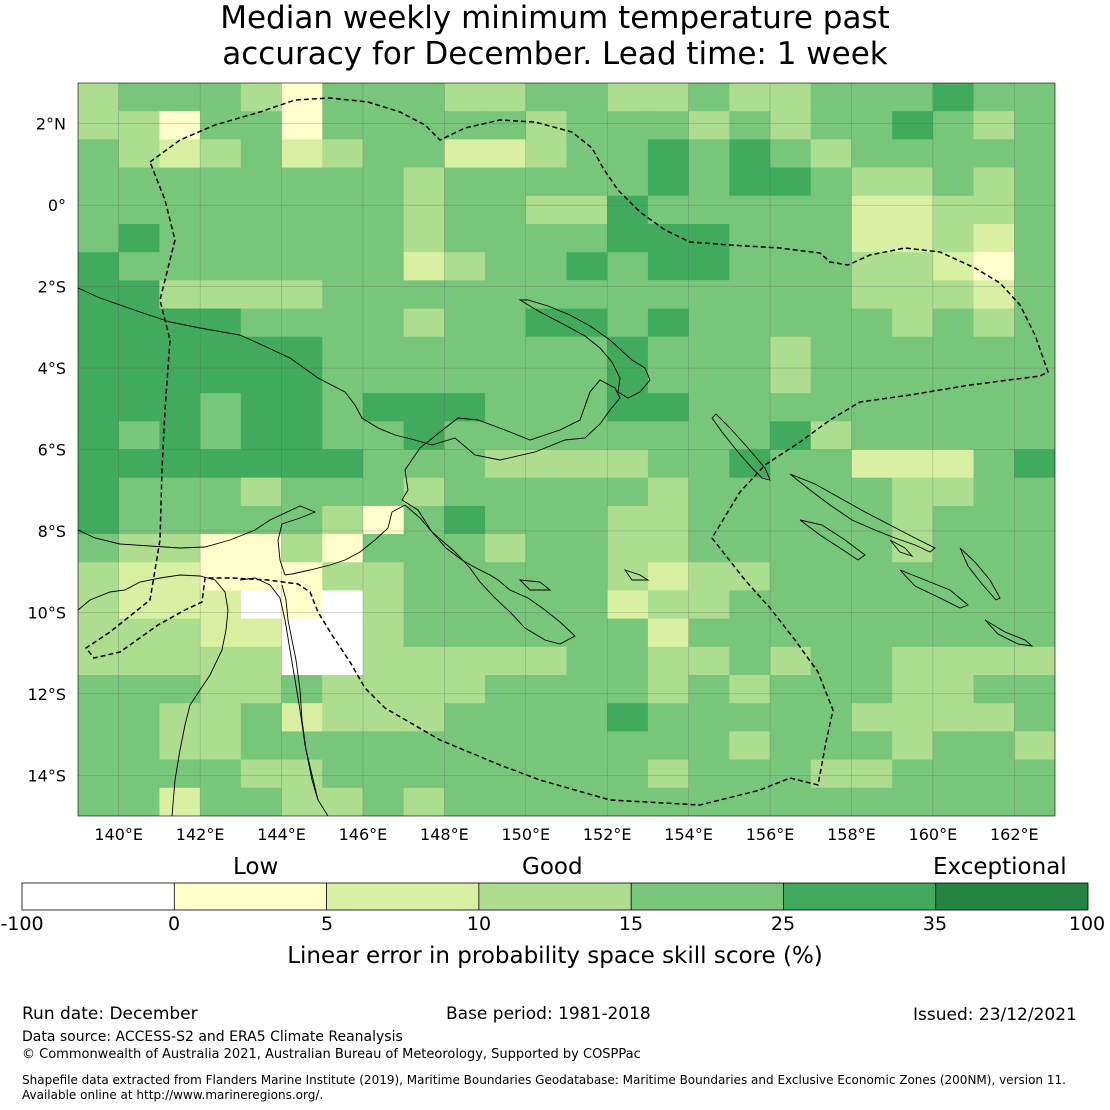 This screenshot has height=1110, width=1110. What do you see at coordinates (631, 924) in the screenshot?
I see `colorbar-tick: 15` at bounding box center [631, 924].